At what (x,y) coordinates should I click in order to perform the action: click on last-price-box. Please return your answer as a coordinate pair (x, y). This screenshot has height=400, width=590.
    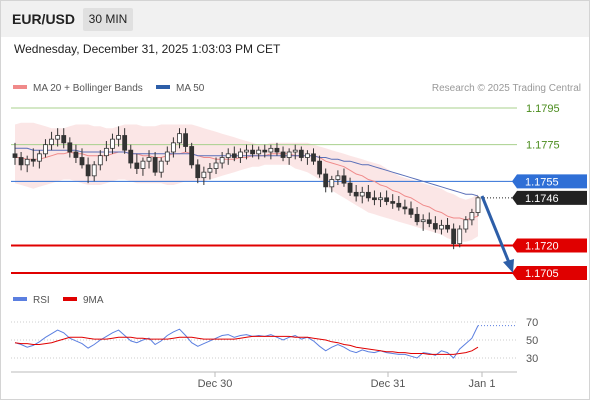
    Looking at the image, I should click on (549, 197).